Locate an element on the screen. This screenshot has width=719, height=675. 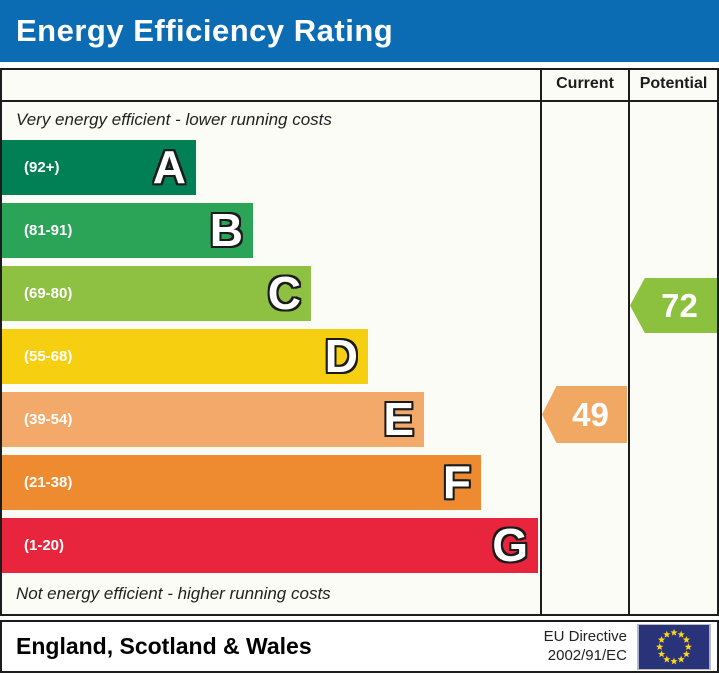
band-b: (81-91) B is located at coordinates (127, 230).